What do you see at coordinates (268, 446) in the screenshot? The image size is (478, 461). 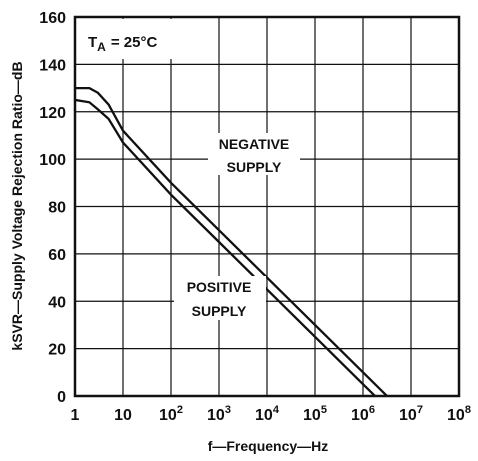 I see `x-axis-title: f—Frequency—Hz` at bounding box center [268, 446].